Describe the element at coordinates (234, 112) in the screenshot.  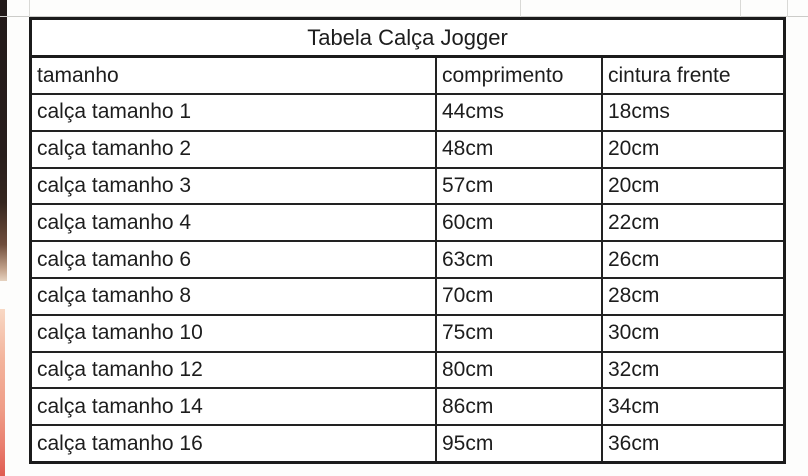
I see `table-cell: calça tamanho 1` at that location.